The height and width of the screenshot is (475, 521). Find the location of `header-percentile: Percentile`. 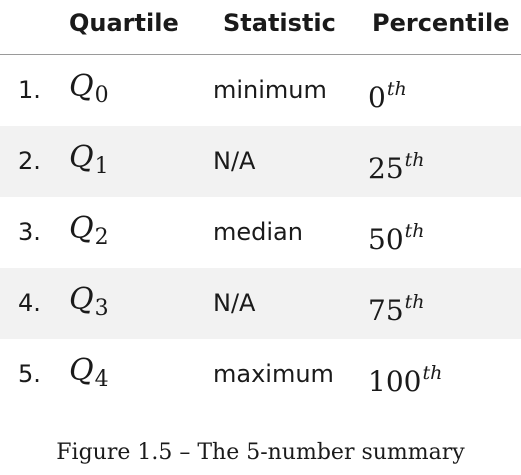

header-percentile: Percentile is located at coordinates (441, 23).